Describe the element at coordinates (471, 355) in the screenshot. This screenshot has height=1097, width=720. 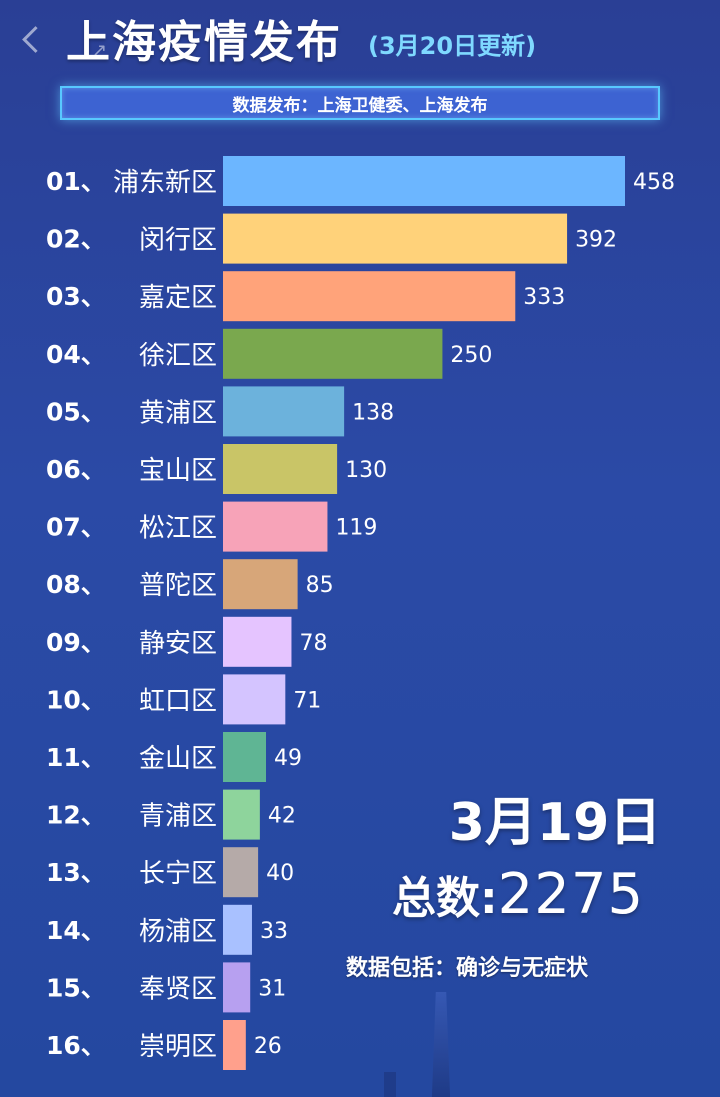
I see `bar-value-label: 250` at that location.